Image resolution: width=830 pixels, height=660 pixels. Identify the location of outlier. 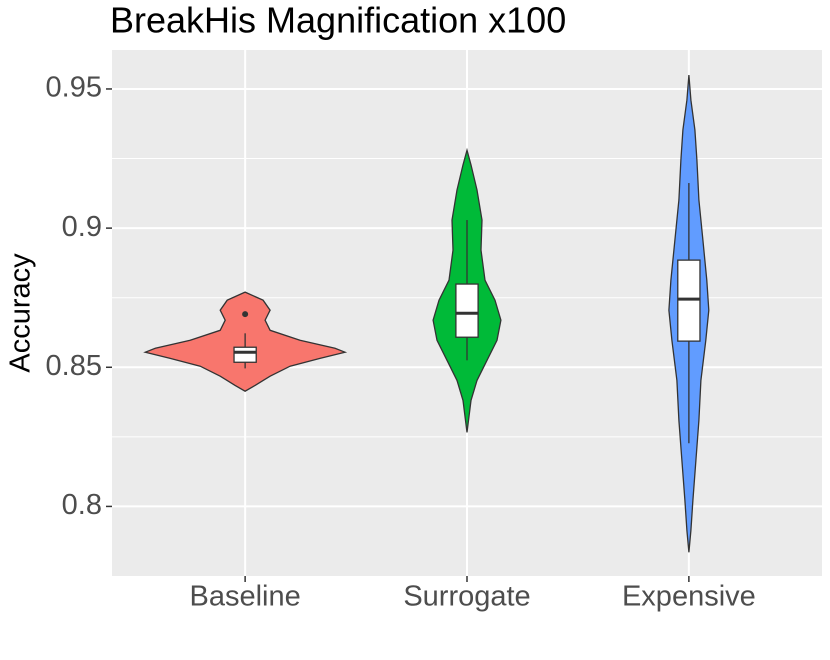
(245, 314).